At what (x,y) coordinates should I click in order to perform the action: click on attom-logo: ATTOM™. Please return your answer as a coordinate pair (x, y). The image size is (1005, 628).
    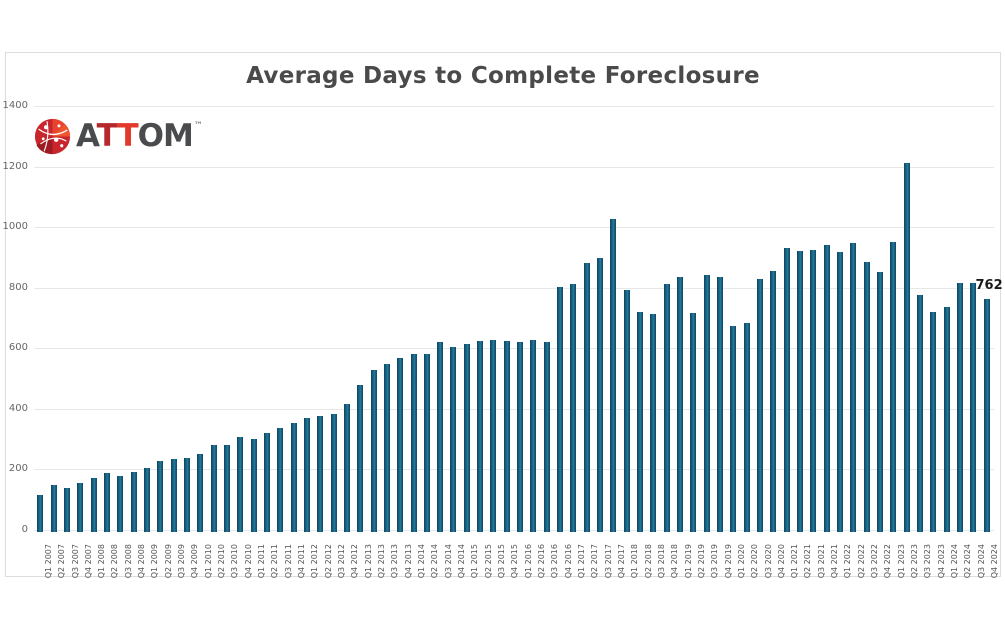
    Looking at the image, I should click on (118, 136).